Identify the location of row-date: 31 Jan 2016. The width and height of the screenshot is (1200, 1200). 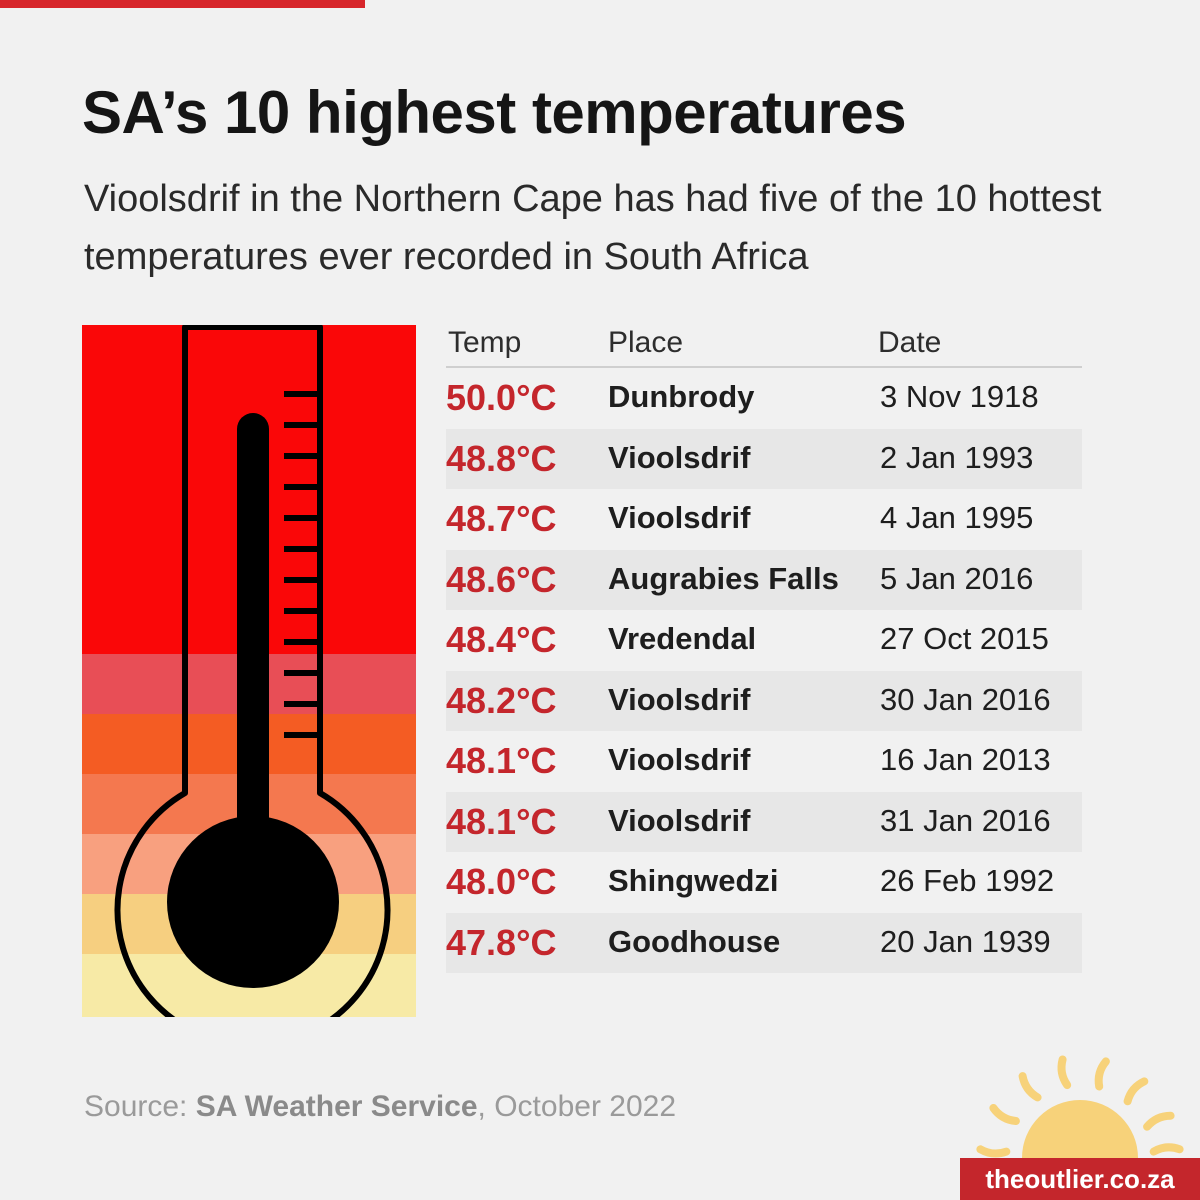
(965, 820).